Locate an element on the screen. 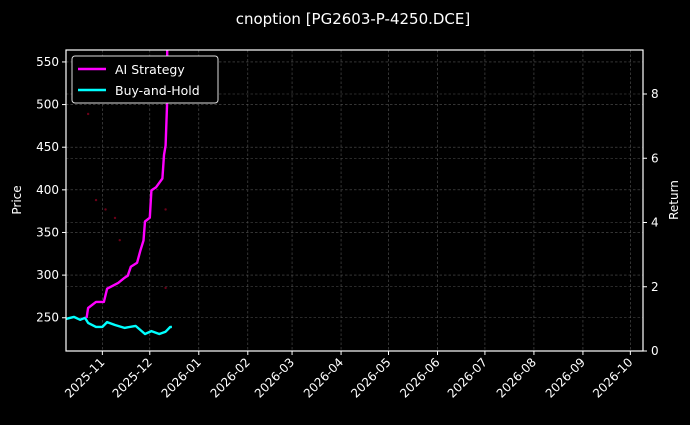  x-tick-label: 2025-11 is located at coordinates (84, 377).